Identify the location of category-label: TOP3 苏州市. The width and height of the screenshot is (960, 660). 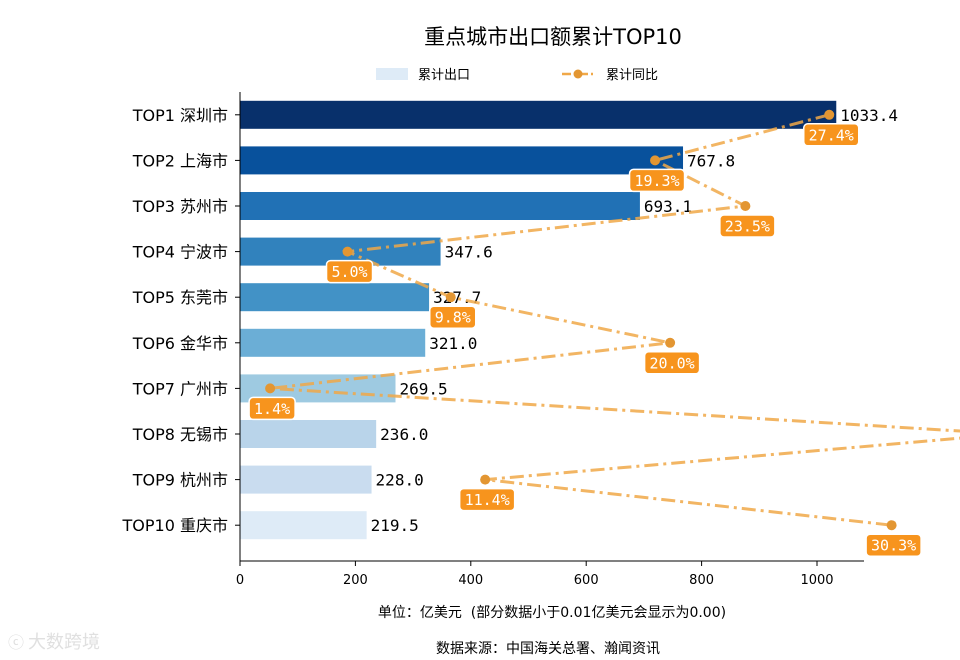
(180, 206).